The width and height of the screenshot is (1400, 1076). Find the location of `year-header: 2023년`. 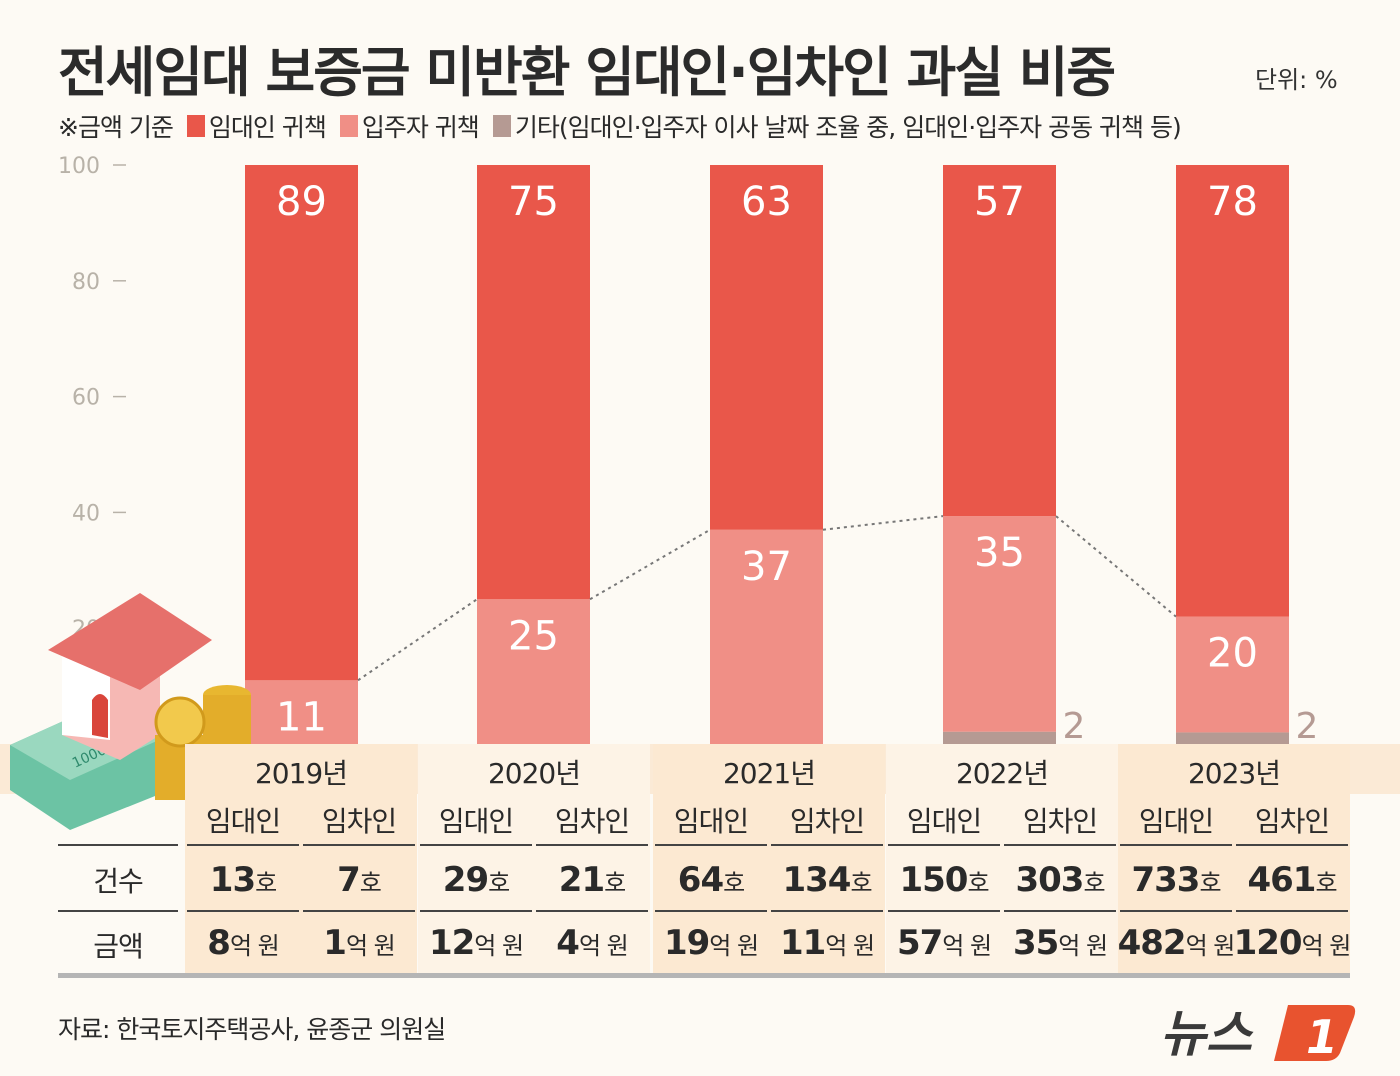

year-header: 2023년 is located at coordinates (1234, 773).